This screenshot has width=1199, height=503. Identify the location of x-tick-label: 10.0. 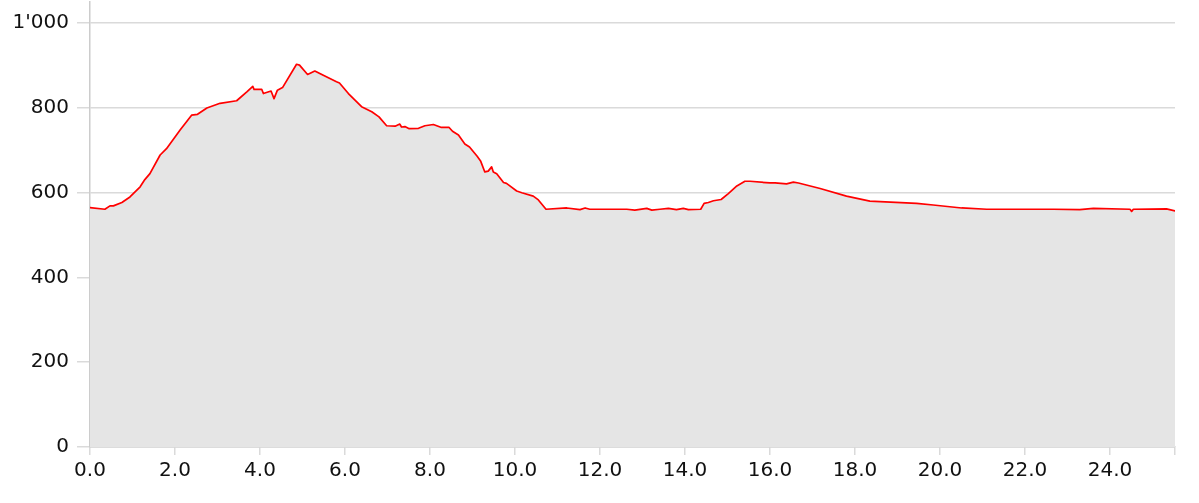
(515, 469).